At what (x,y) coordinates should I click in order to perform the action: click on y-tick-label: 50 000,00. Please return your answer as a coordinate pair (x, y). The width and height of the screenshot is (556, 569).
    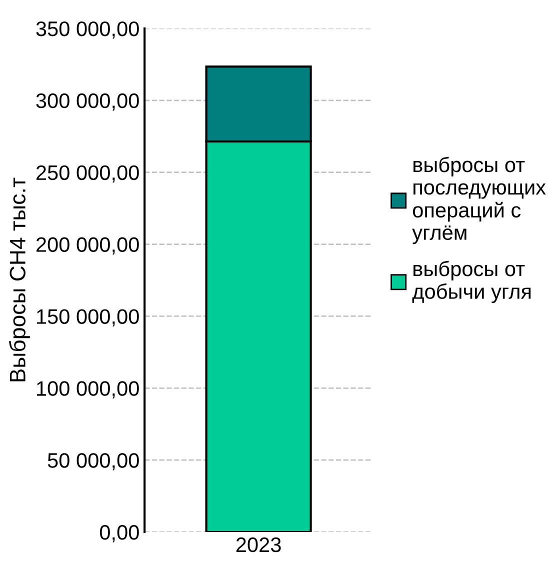
    Looking at the image, I should click on (93, 461).